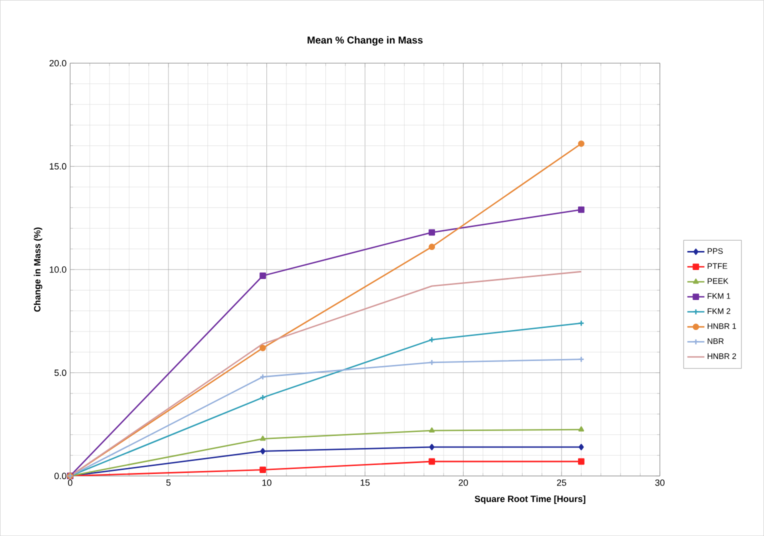  What do you see at coordinates (38, 269) in the screenshot?
I see `y-axis-title: Change in Mass (%)` at bounding box center [38, 269].